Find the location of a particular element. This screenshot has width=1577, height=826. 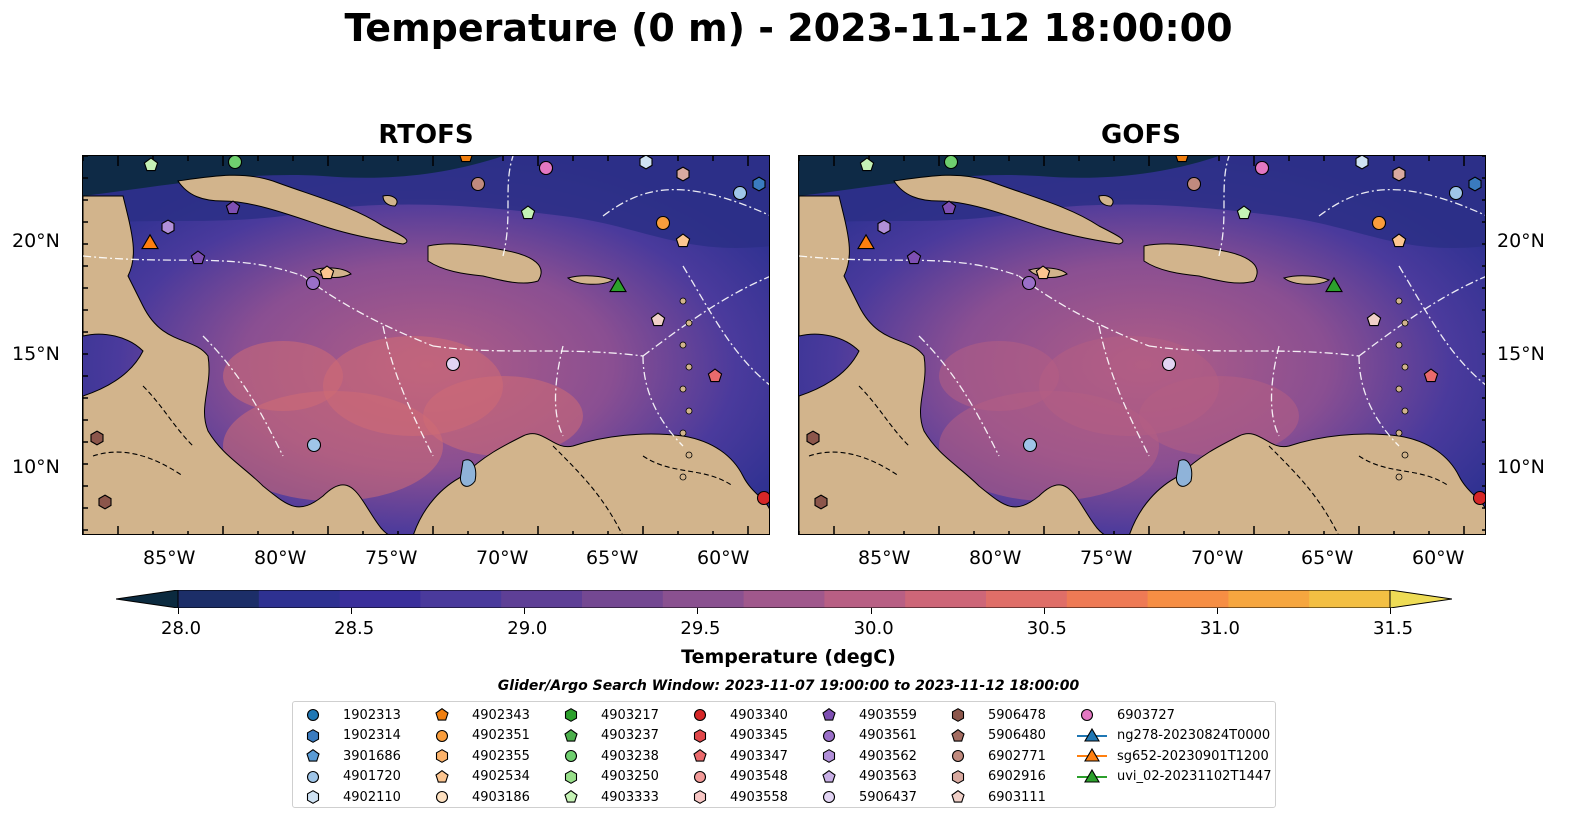

legend-entry: 4903558 is located at coordinates (738, 797).